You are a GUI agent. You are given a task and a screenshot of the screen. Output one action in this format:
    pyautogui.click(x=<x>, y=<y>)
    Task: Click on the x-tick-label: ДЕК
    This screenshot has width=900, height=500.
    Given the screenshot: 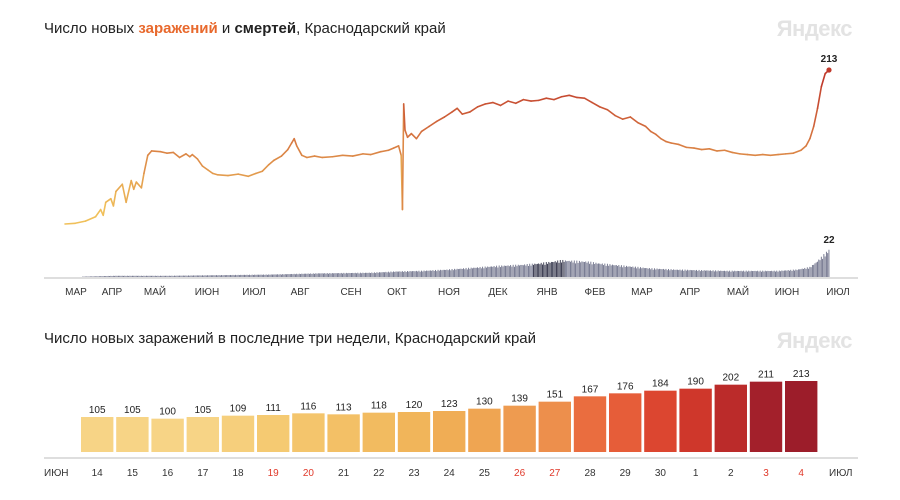 What is the action you would take?
    pyautogui.click(x=497, y=292)
    